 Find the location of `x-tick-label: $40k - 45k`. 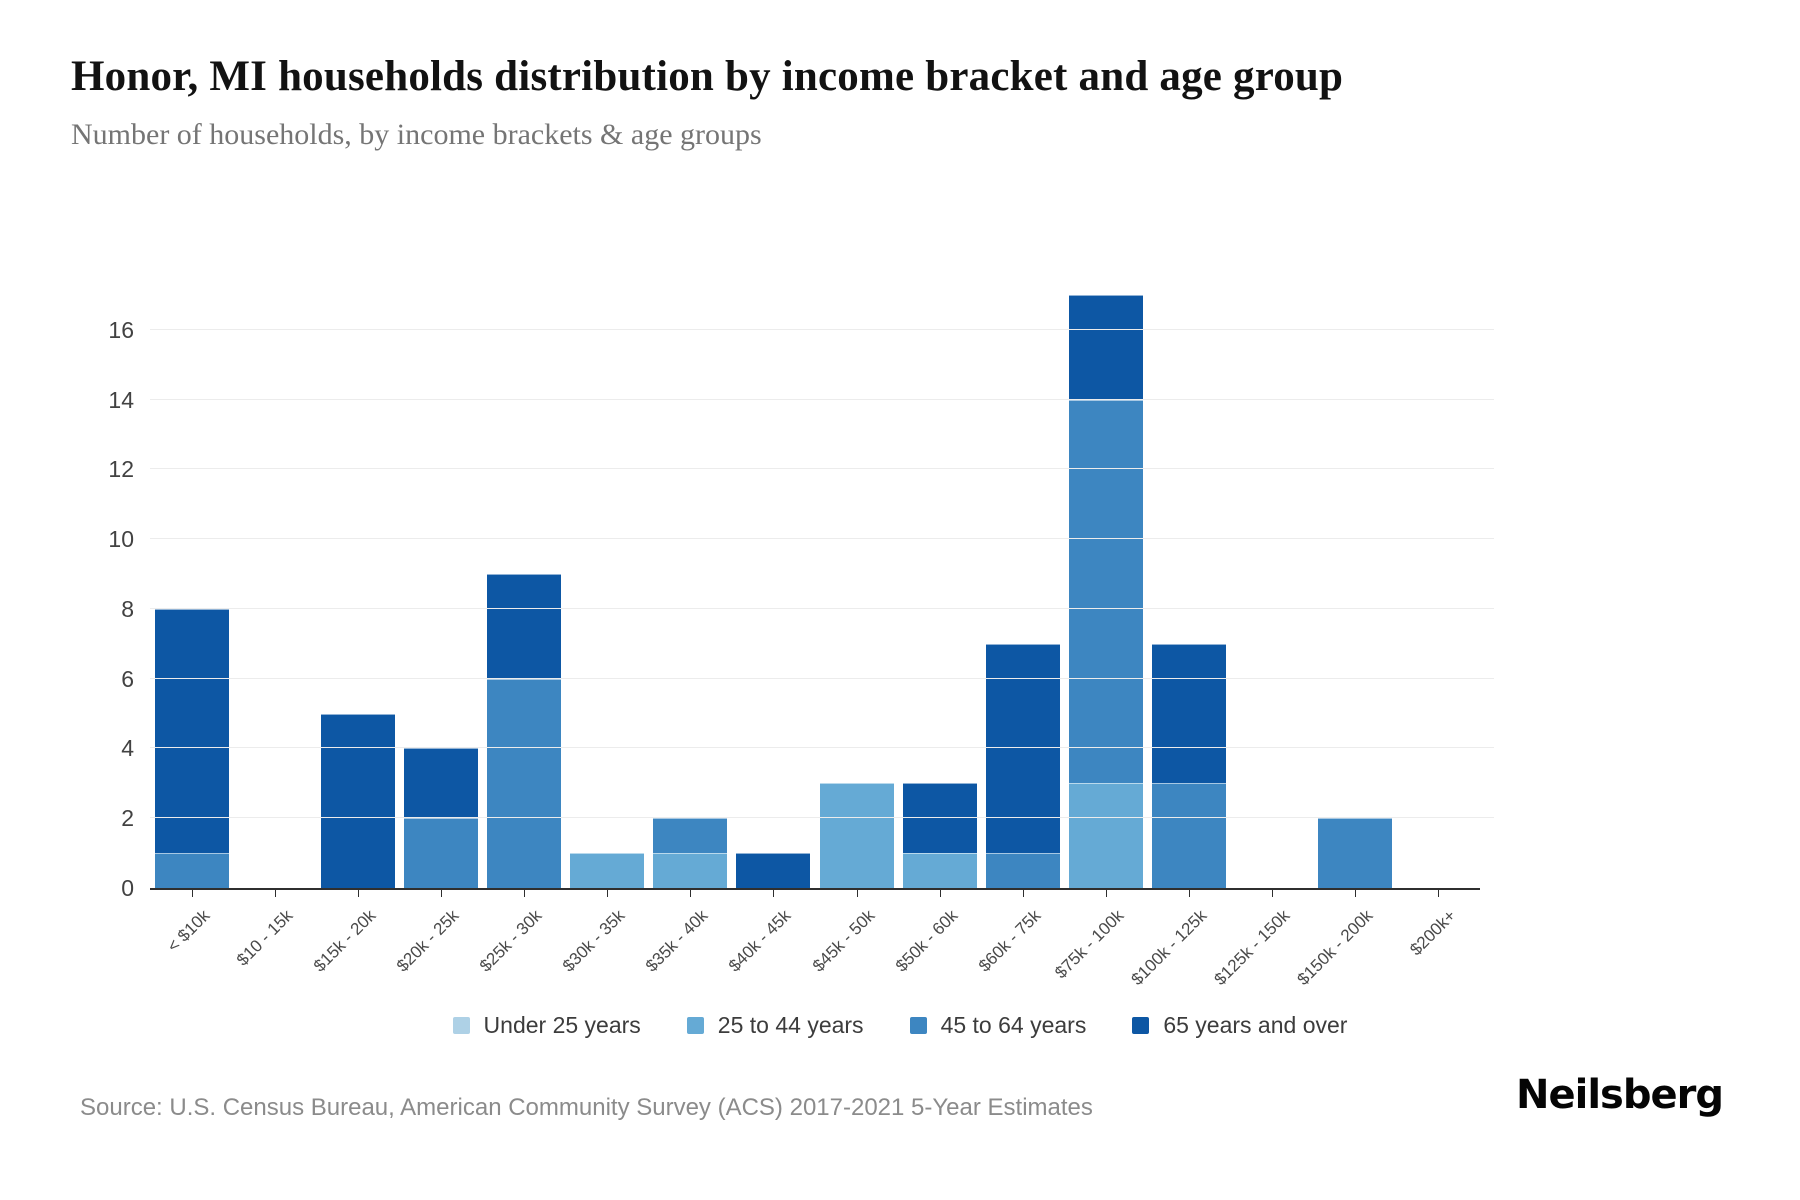

x-tick-label: $40k - 45k is located at coordinates (760, 941).